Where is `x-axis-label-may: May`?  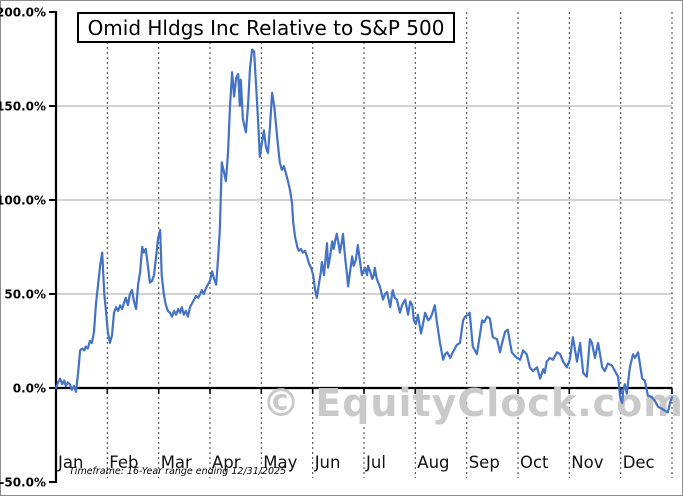 x-axis-label-may: May is located at coordinates (280, 462).